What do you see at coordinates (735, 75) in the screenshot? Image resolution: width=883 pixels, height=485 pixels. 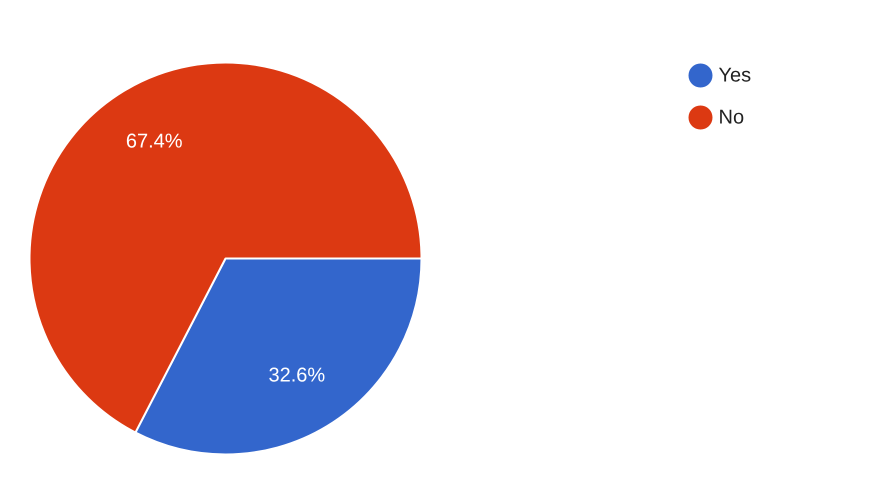 I see `legend-label: Yes` at bounding box center [735, 75].